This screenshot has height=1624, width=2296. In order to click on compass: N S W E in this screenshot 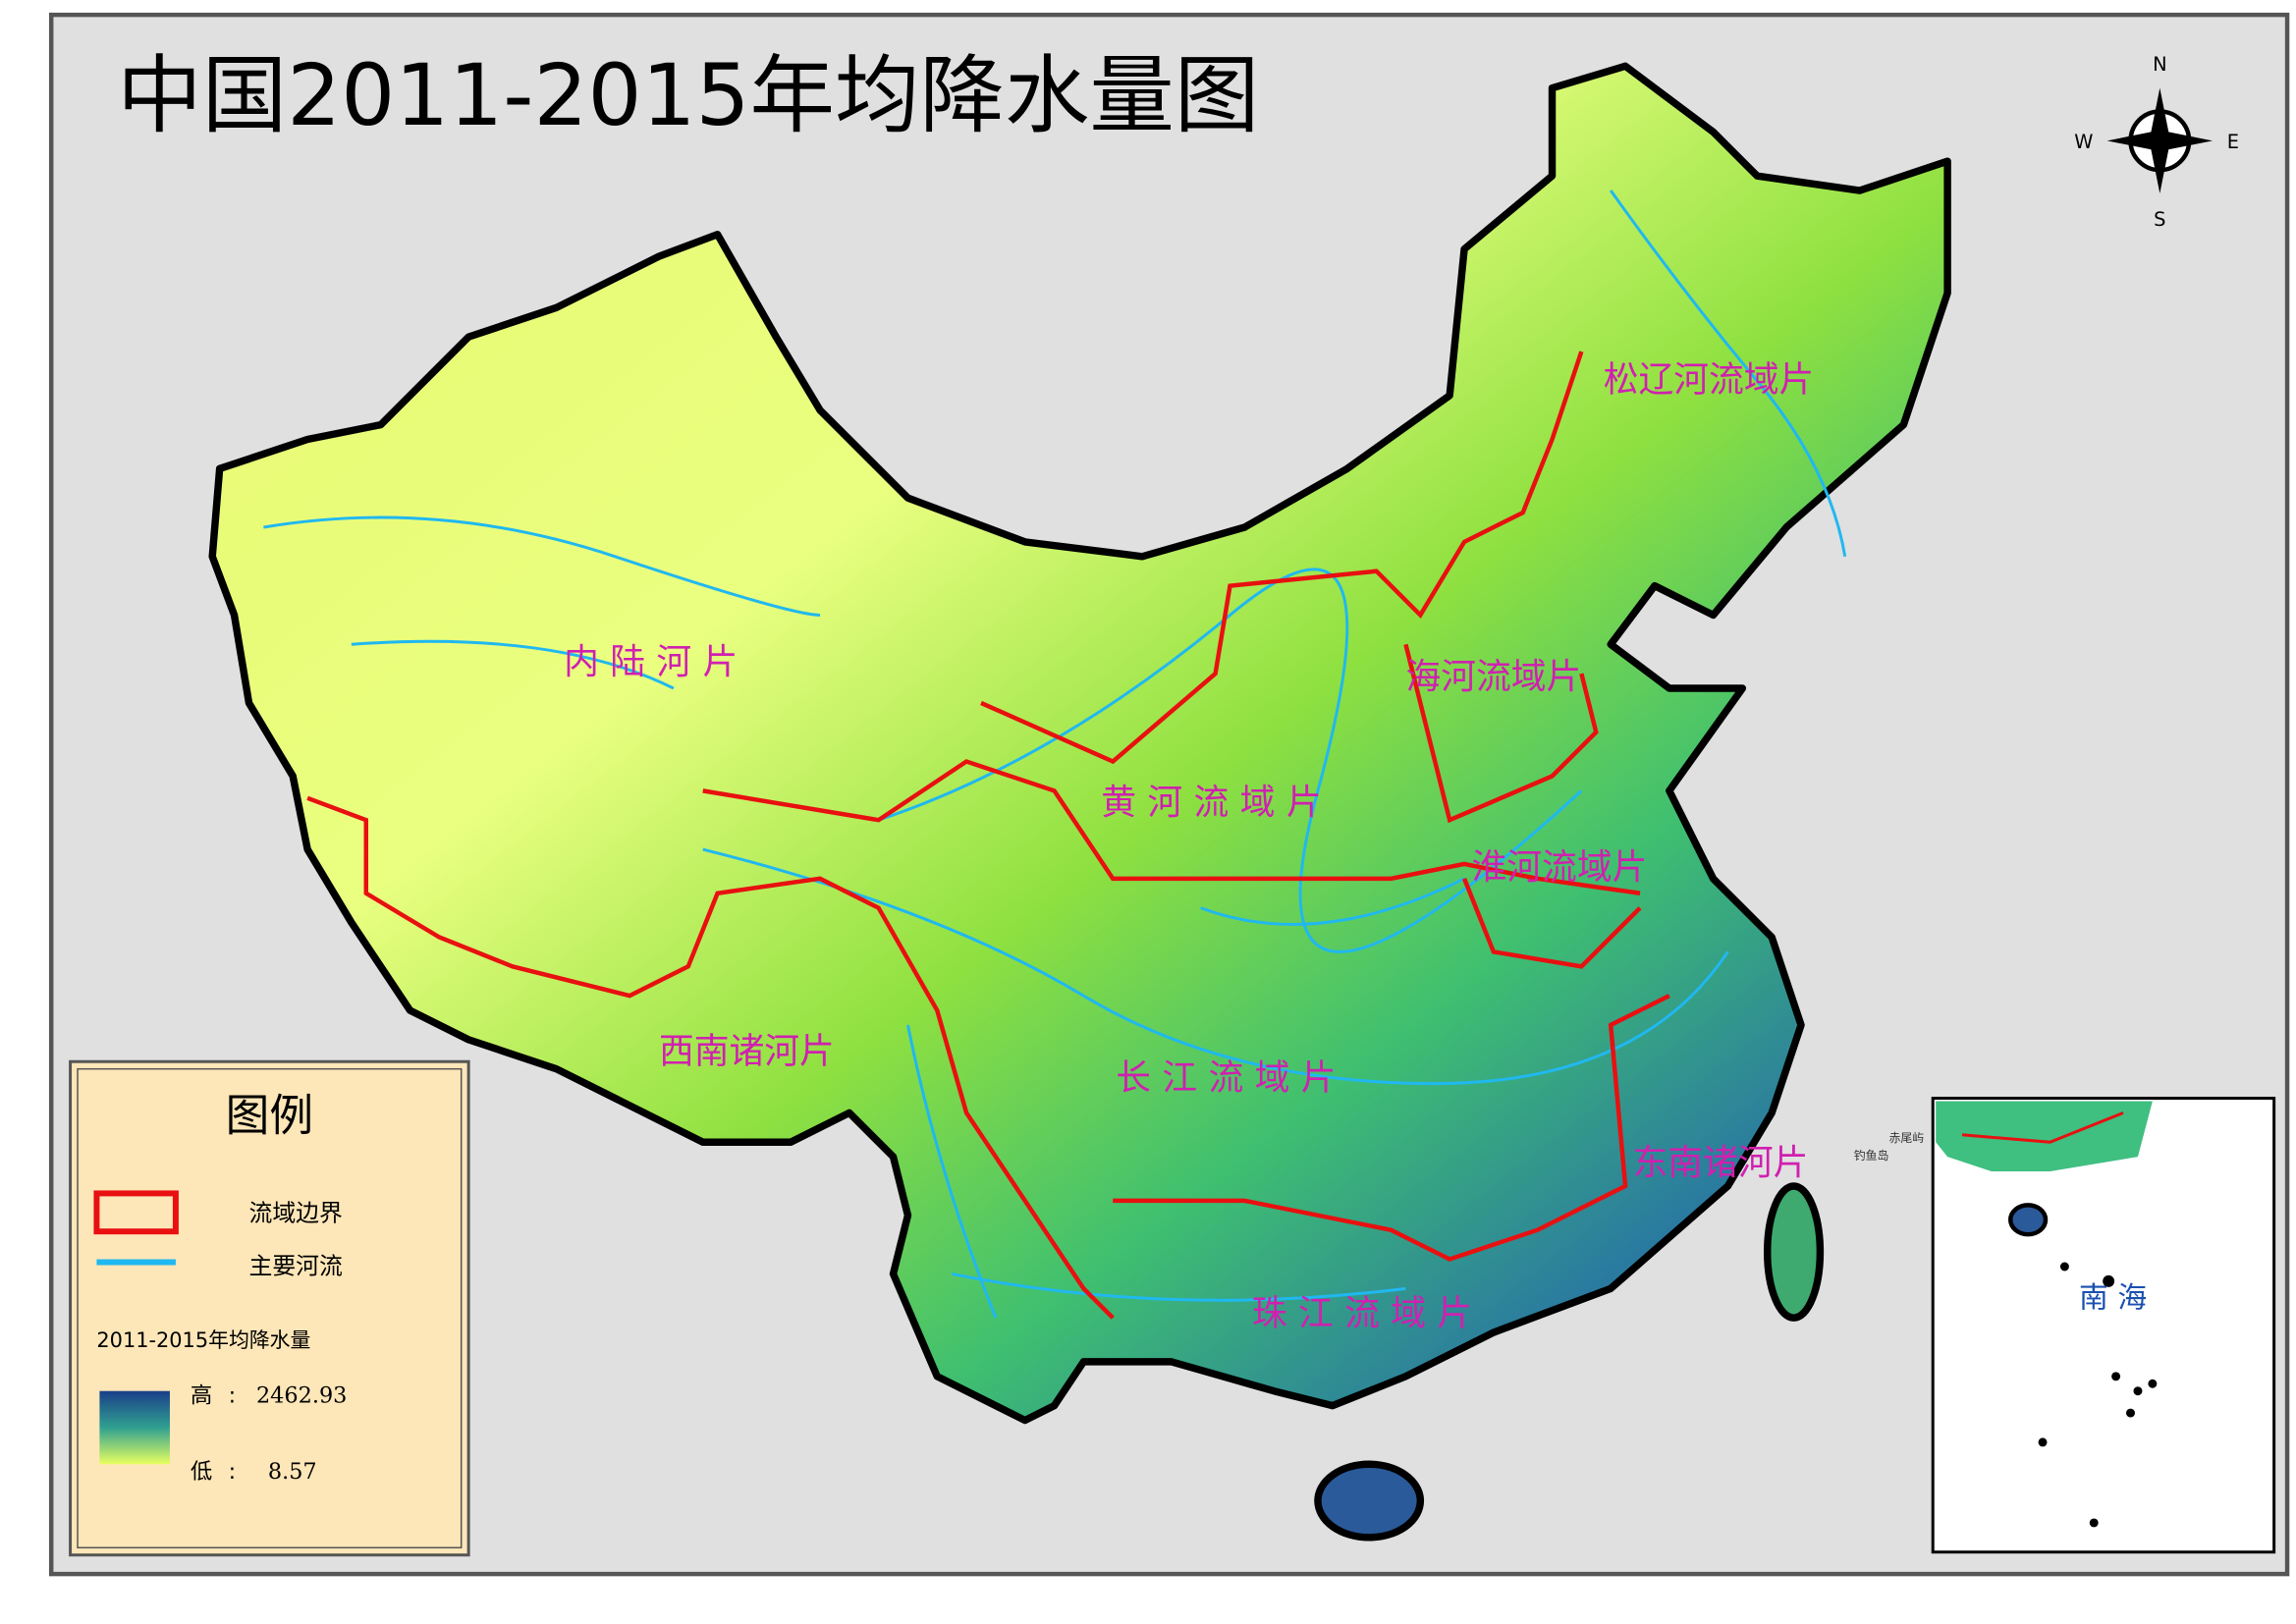, I will do `click(2156, 142)`.